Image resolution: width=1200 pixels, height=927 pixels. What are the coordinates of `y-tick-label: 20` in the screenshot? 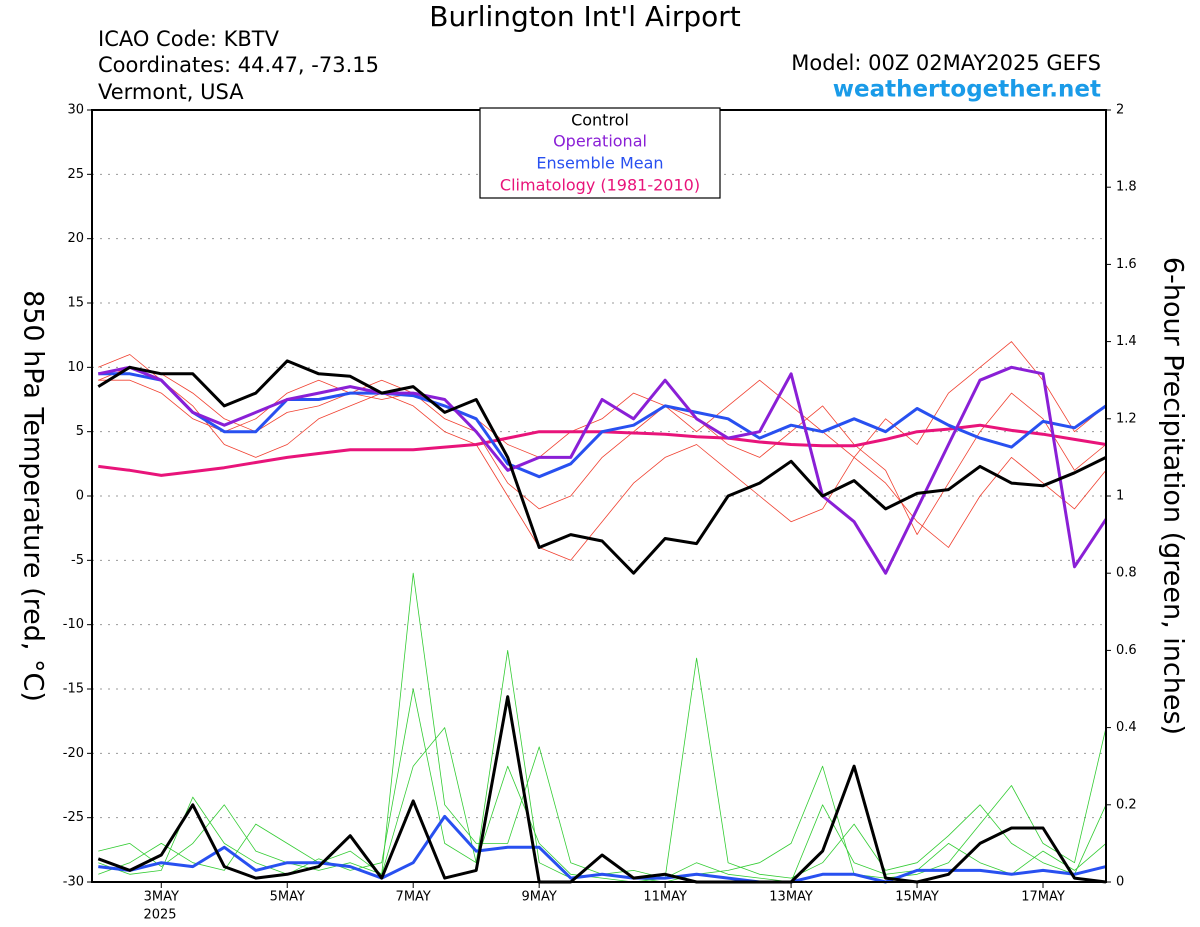 It's located at (75, 238).